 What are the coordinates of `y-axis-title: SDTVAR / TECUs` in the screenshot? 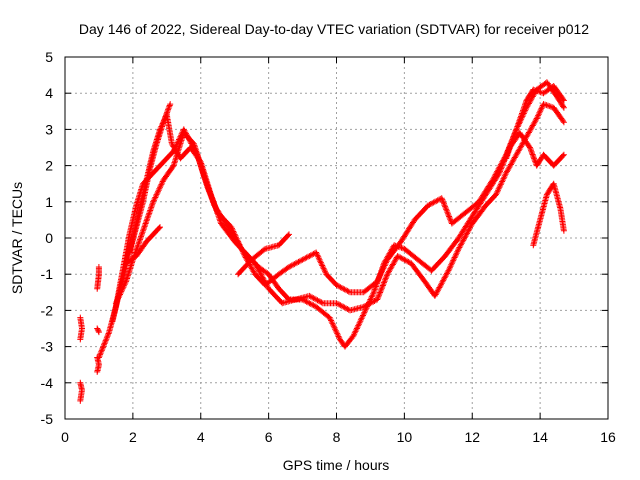 It's located at (17, 238).